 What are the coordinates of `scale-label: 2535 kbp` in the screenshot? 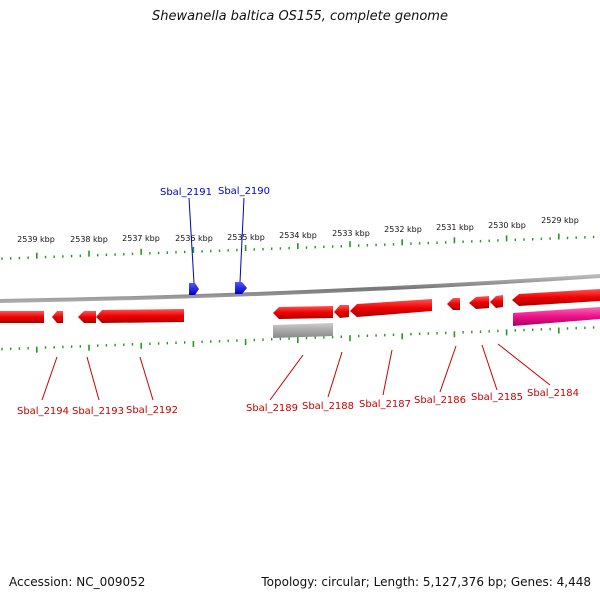 It's located at (246, 237).